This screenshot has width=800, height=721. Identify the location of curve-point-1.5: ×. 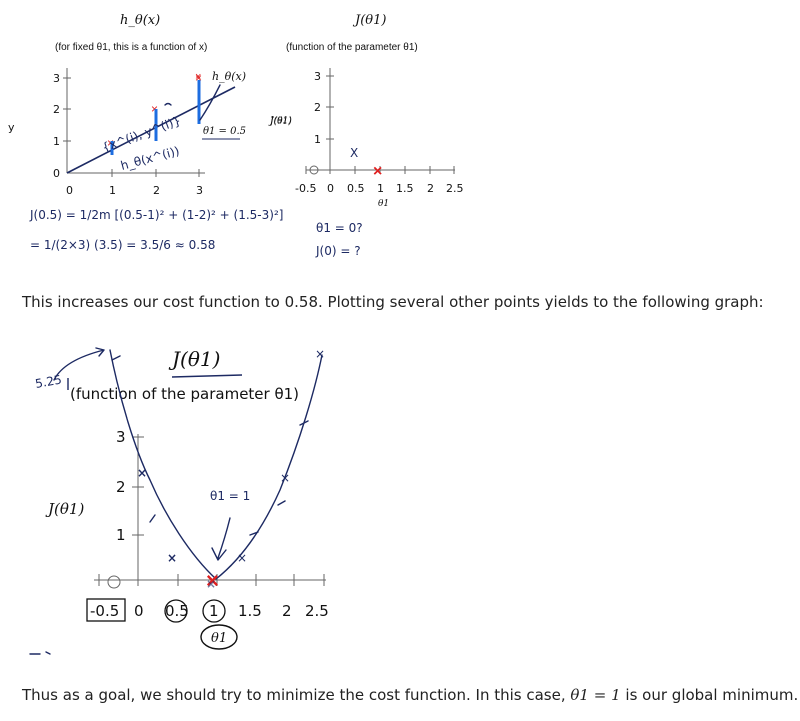
(242, 558).